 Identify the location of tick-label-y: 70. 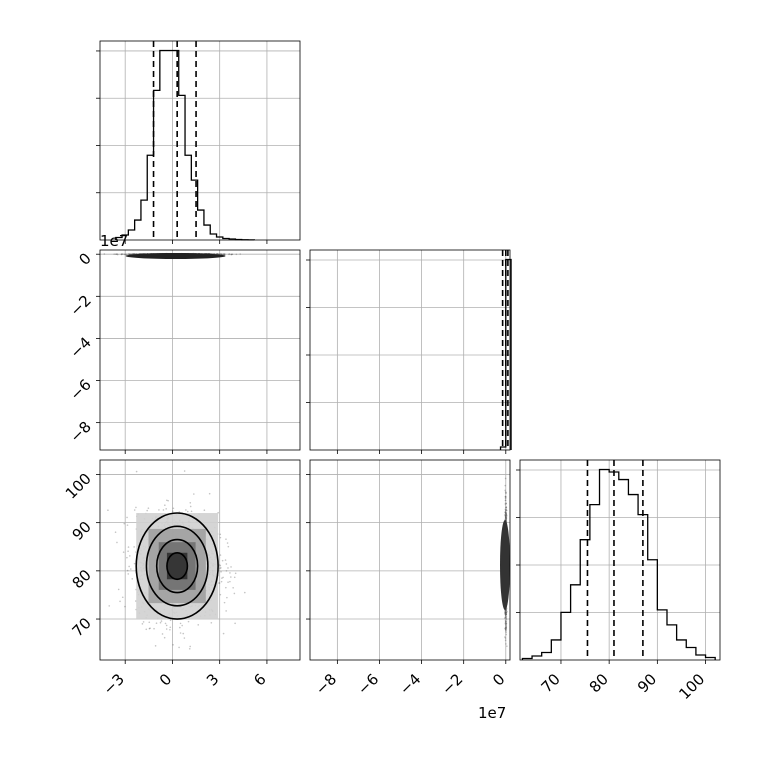
(82, 627).